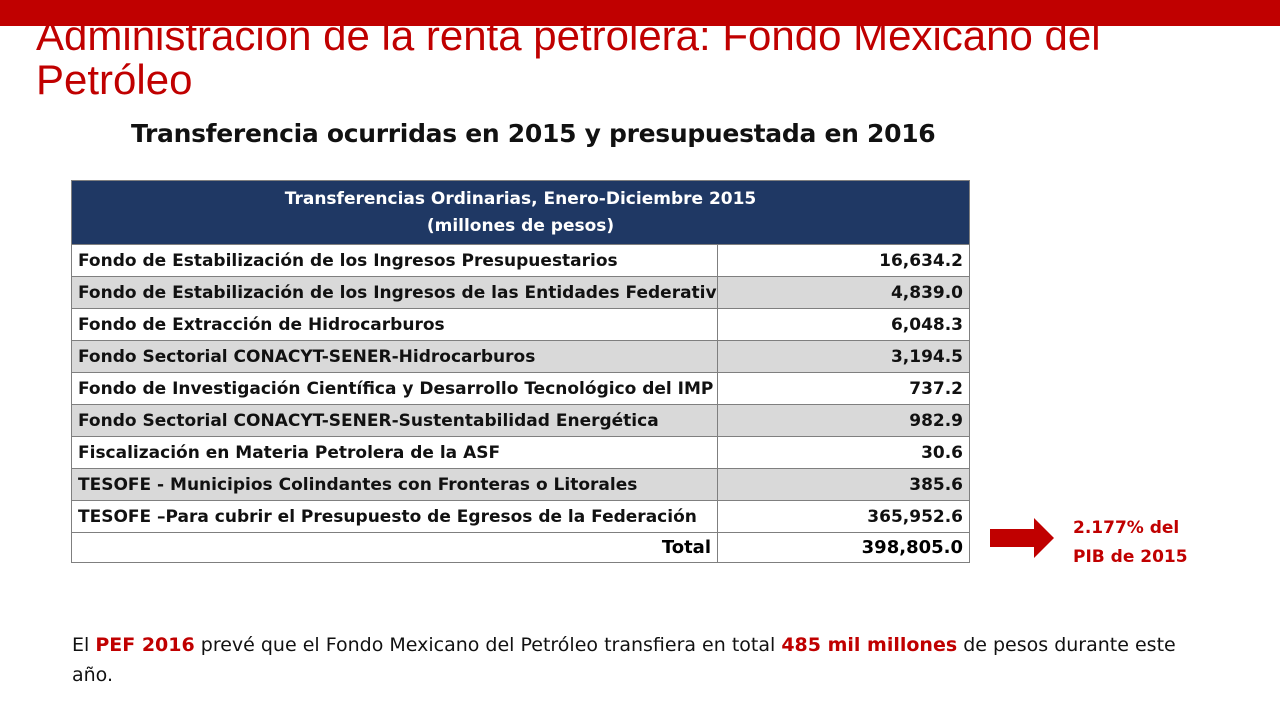 Image resolution: width=1280 pixels, height=720 pixels. What do you see at coordinates (843, 292) in the screenshot?
I see `row-value: 4,839.0` at bounding box center [843, 292].